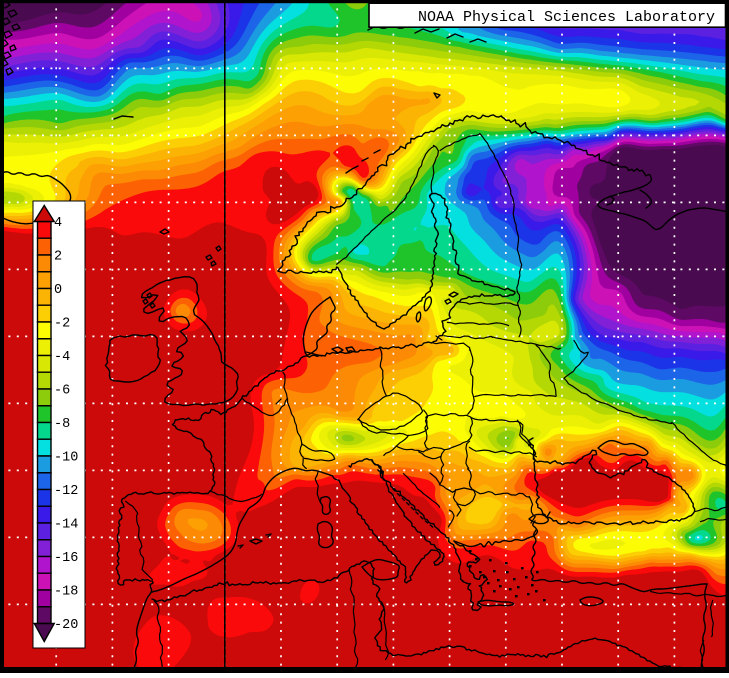  Describe the element at coordinates (566, 17) in the screenshot. I see `svg-text:NOAA Physical Sciences Laborat: NOAA Physical Sciences Laboratory` at that location.